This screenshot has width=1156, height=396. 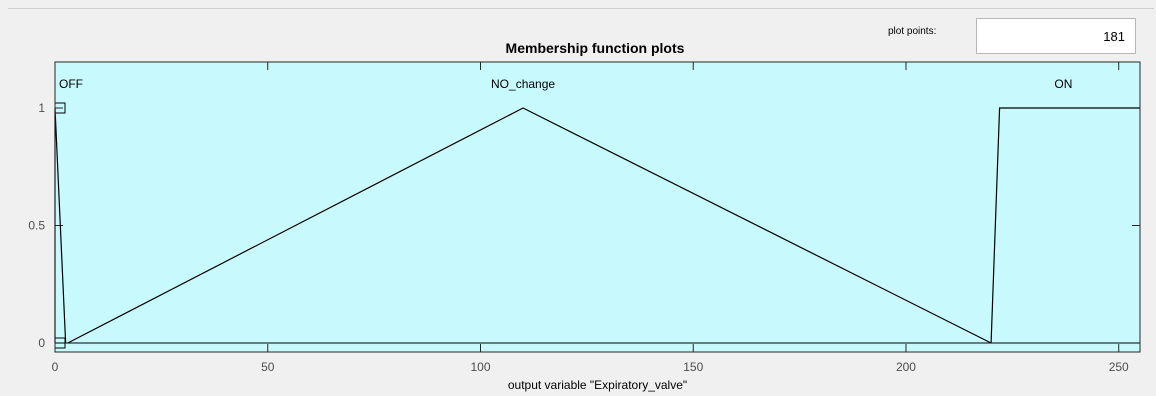 I want to click on series-line-on, so click(x=1065, y=225).